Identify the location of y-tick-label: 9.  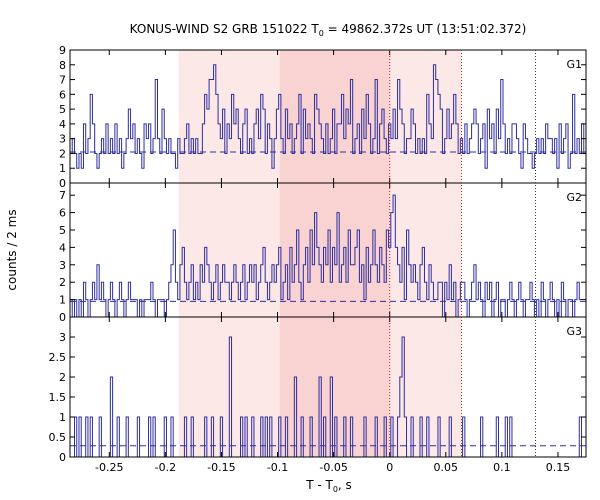
(62, 50).